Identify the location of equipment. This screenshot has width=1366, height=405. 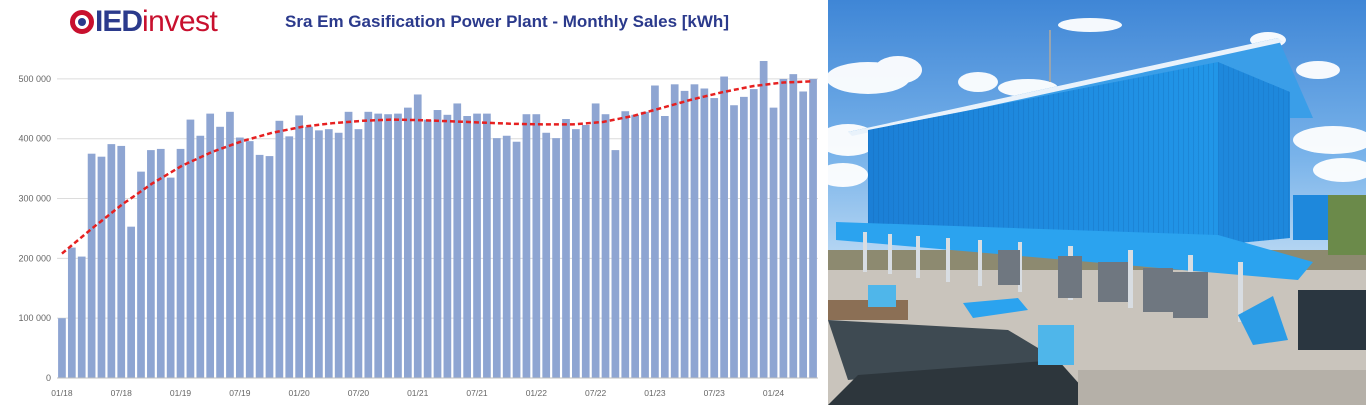
(1103, 284).